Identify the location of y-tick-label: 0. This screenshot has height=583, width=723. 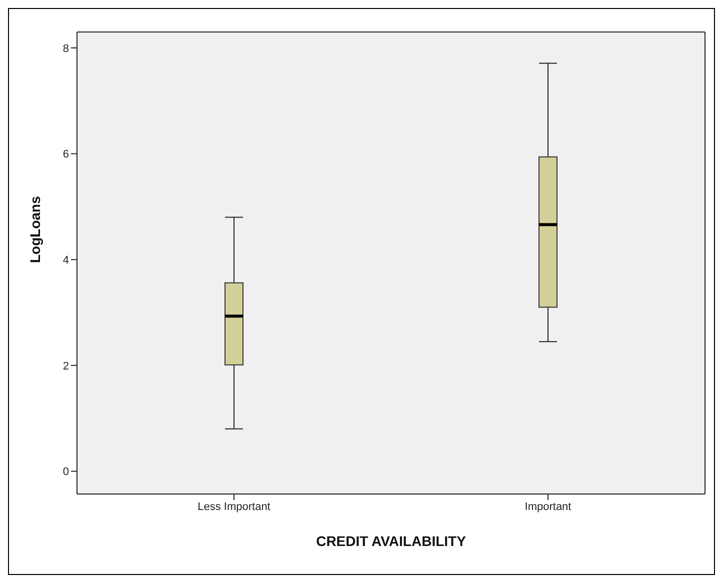
(65, 472).